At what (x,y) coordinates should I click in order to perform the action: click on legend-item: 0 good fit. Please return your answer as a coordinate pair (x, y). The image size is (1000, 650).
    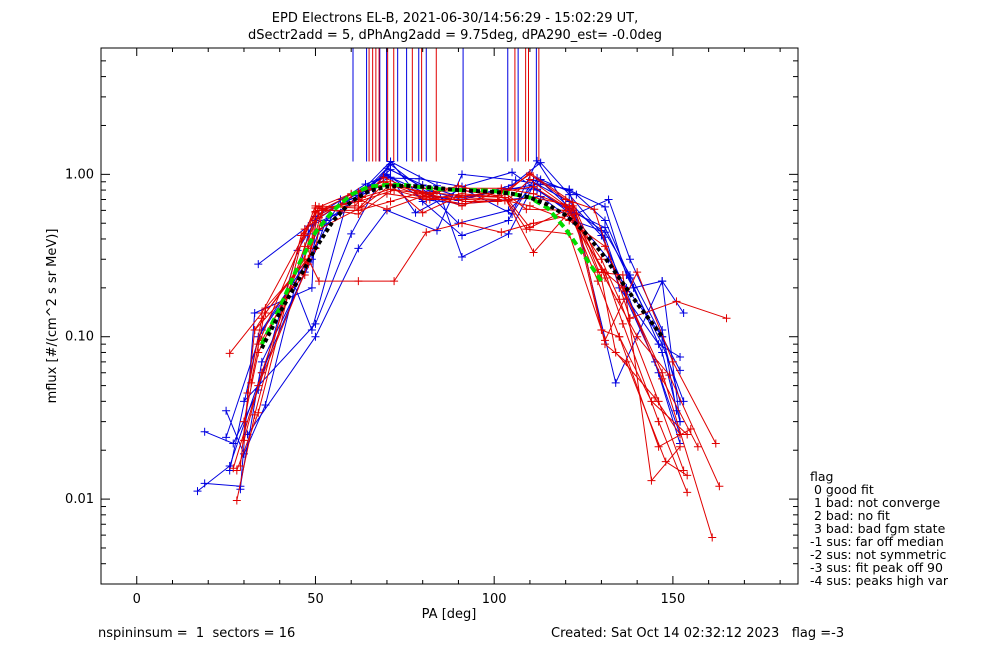
    Looking at the image, I should click on (842, 489).